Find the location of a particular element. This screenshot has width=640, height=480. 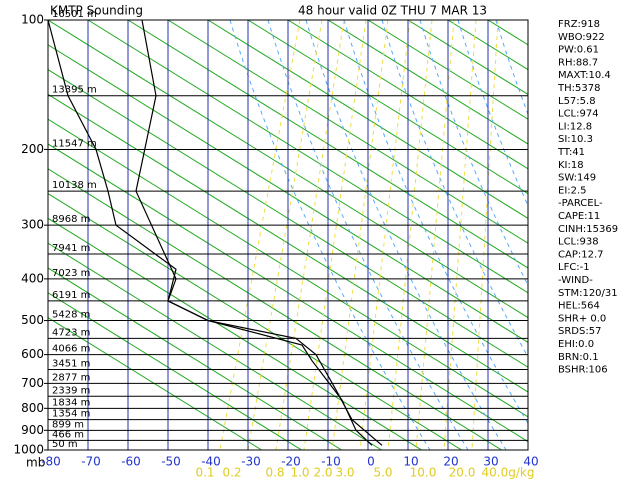

chart-subtitle: 48 hour valid 0Z THU 7 MAR 13 is located at coordinates (392, 11).